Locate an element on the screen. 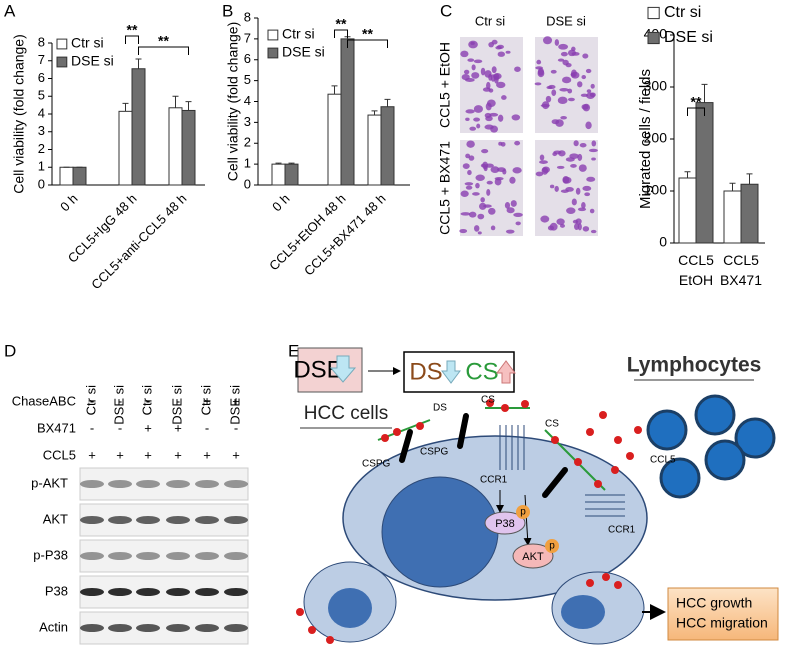  row-label: CCL5 + EtOH is located at coordinates (445, 85).